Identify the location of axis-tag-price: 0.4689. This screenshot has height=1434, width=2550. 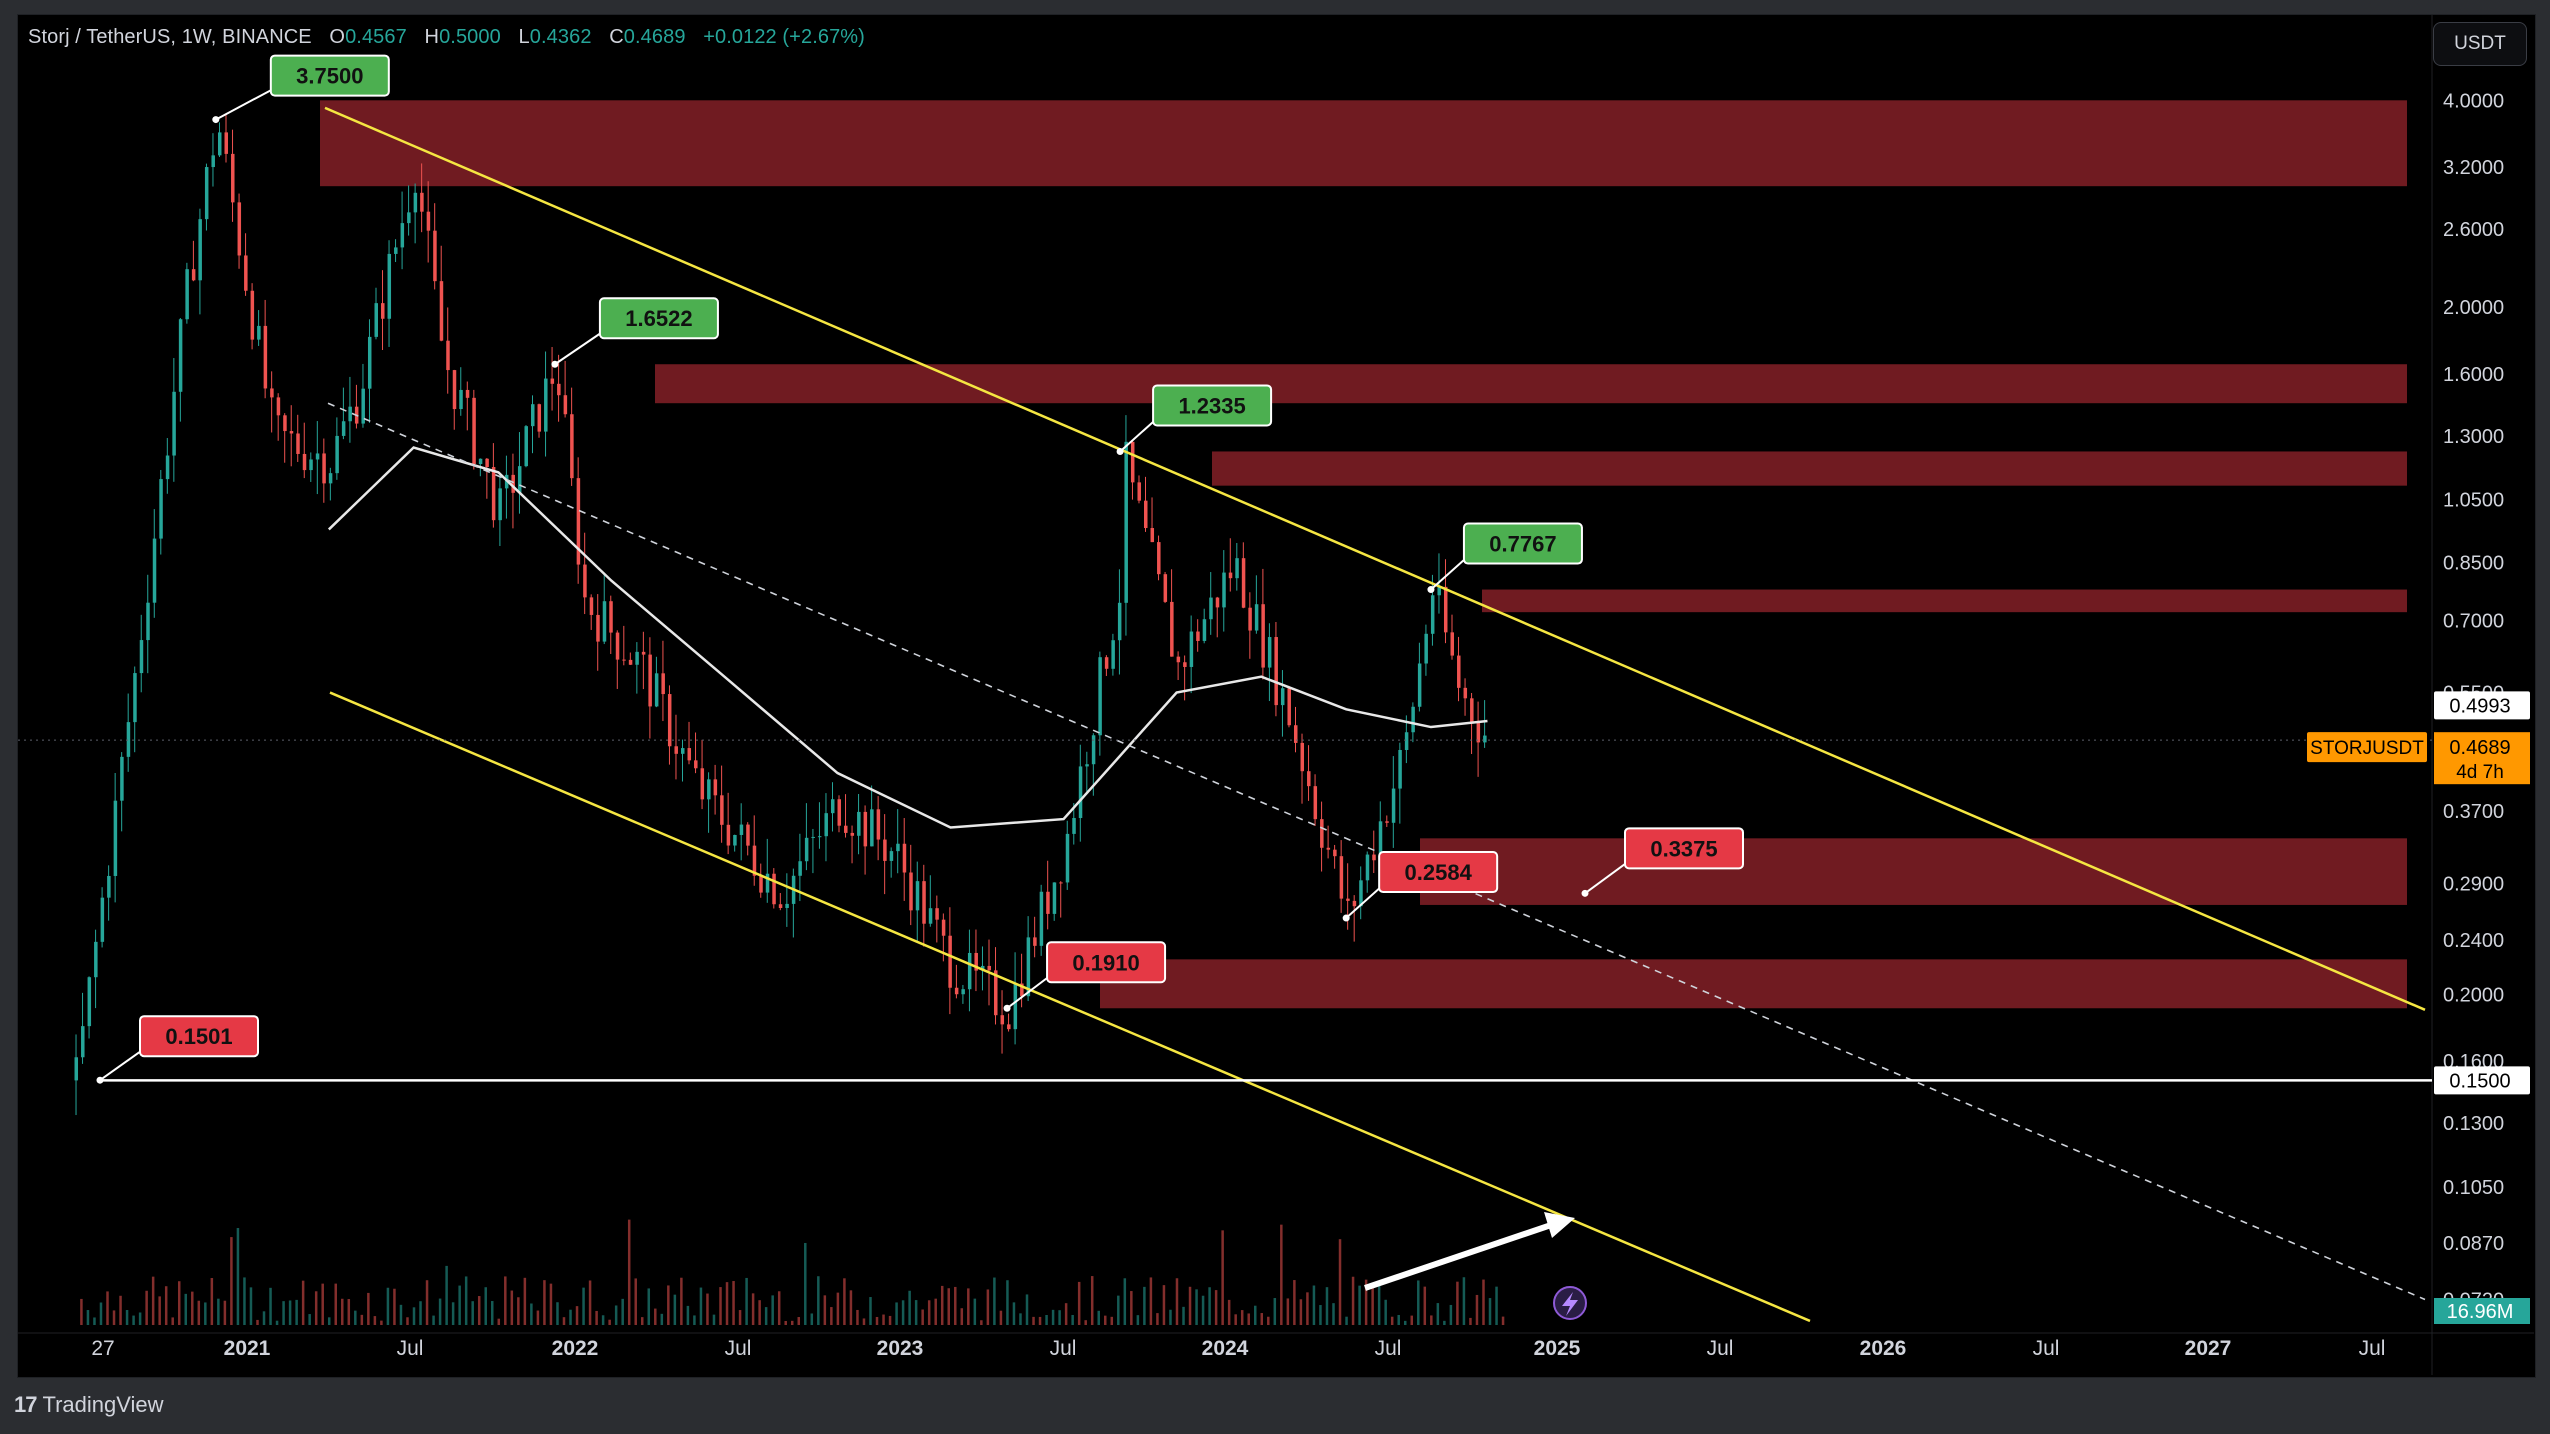
(2479, 748).